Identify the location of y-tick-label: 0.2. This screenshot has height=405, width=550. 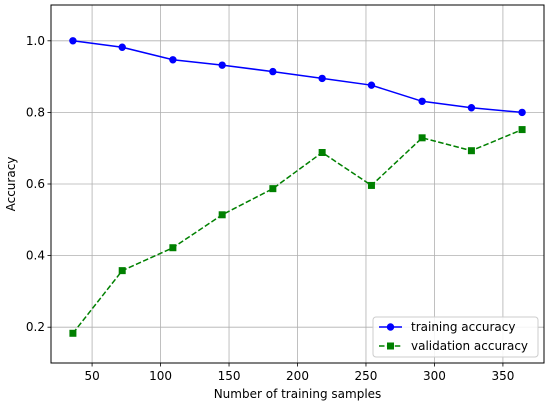
(35, 327).